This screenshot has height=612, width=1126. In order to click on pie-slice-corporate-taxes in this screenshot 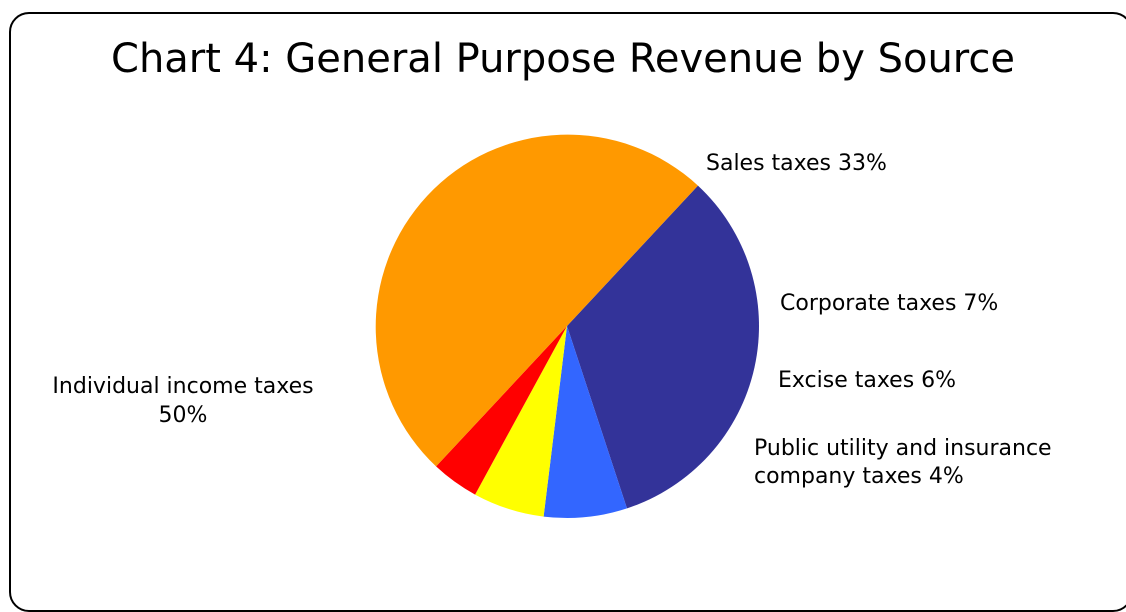, I will do `click(585, 422)`.